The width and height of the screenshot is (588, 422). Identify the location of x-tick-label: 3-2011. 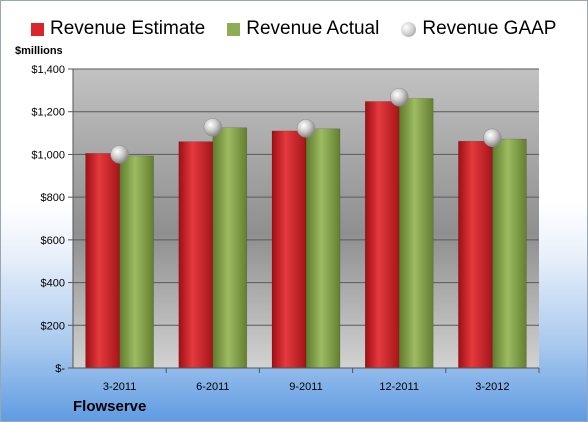
(119, 387).